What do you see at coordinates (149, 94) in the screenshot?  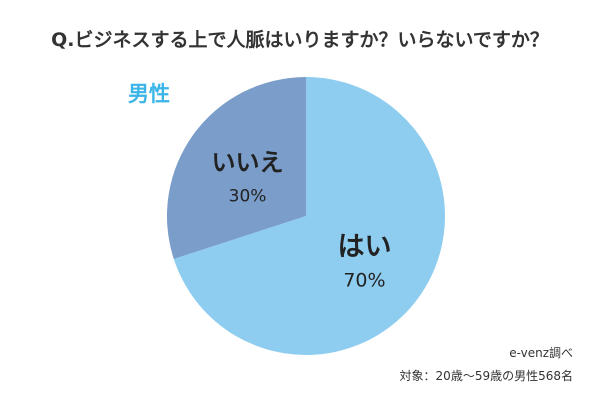 I see `chart-subtitle: 男性` at bounding box center [149, 94].